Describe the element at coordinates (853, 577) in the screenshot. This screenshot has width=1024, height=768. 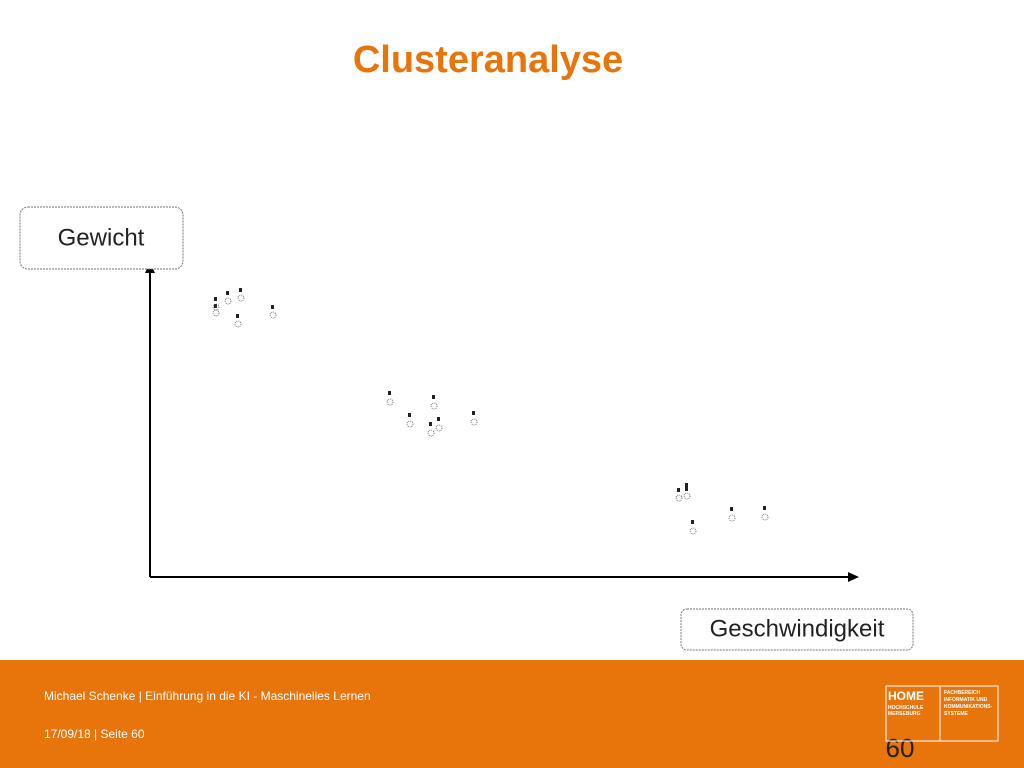
I see `x-arrow` at that location.